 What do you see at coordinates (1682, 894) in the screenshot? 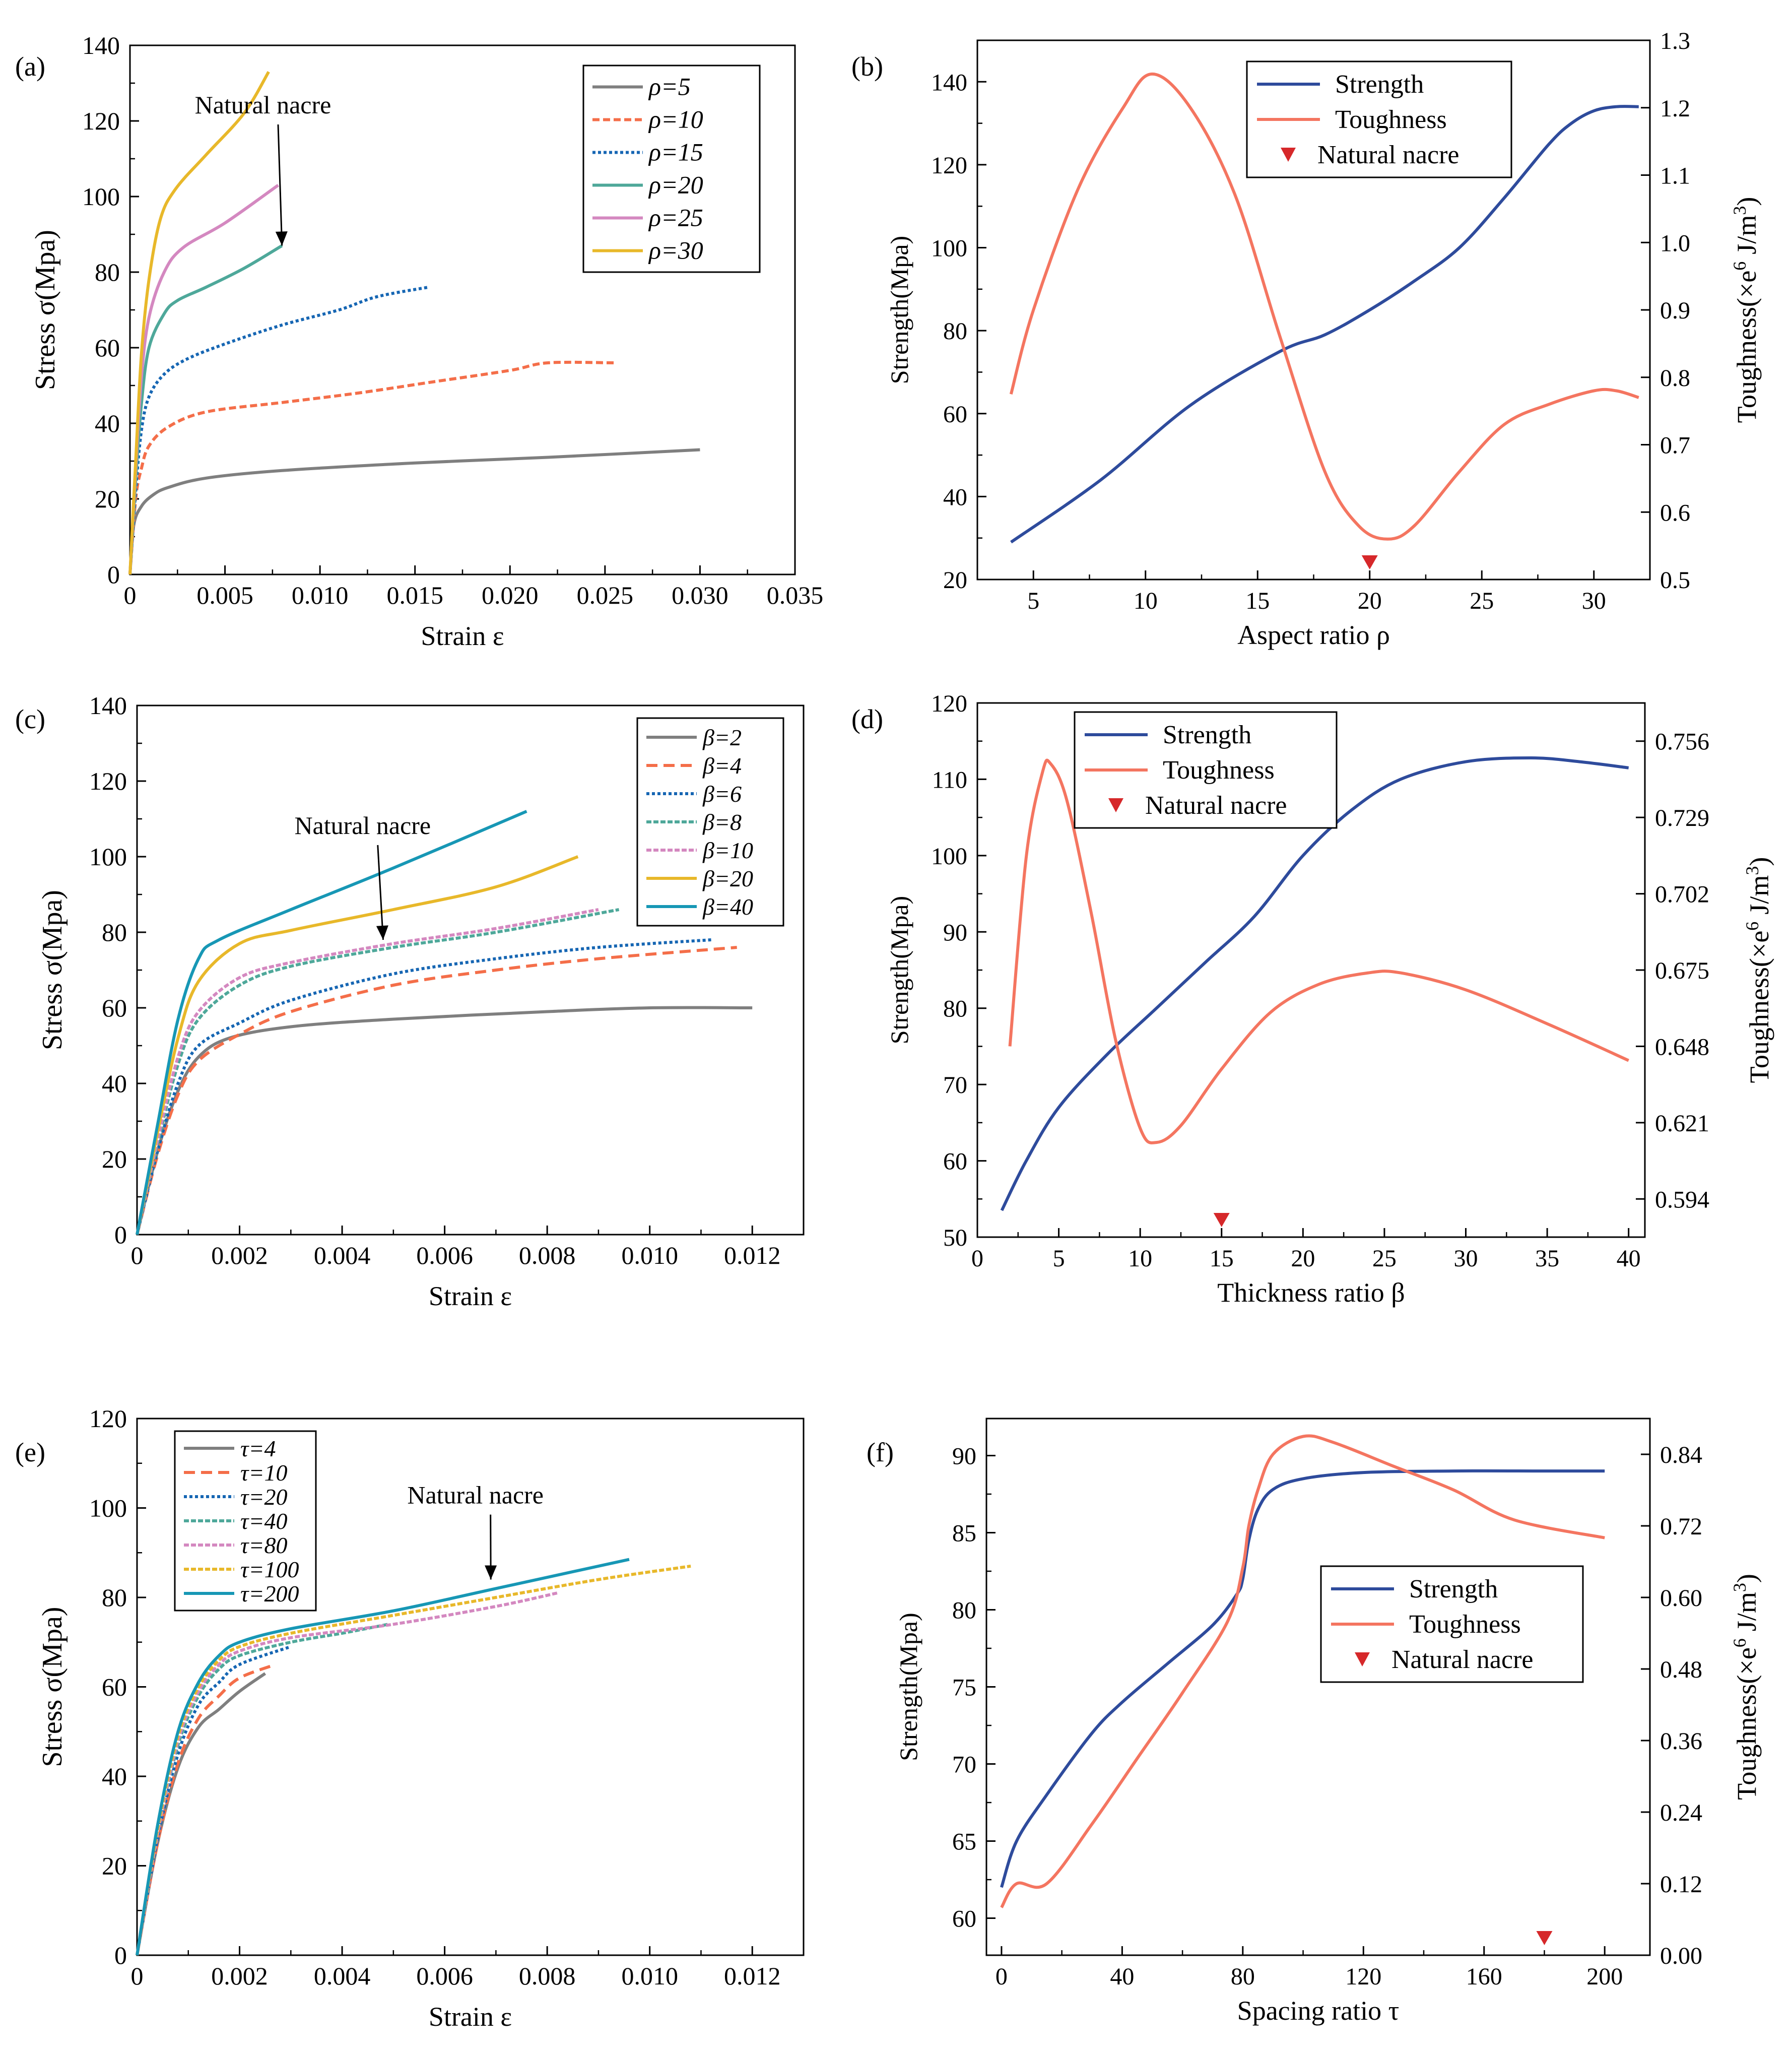
I see `y-right-tick-label: 0.702` at bounding box center [1682, 894].